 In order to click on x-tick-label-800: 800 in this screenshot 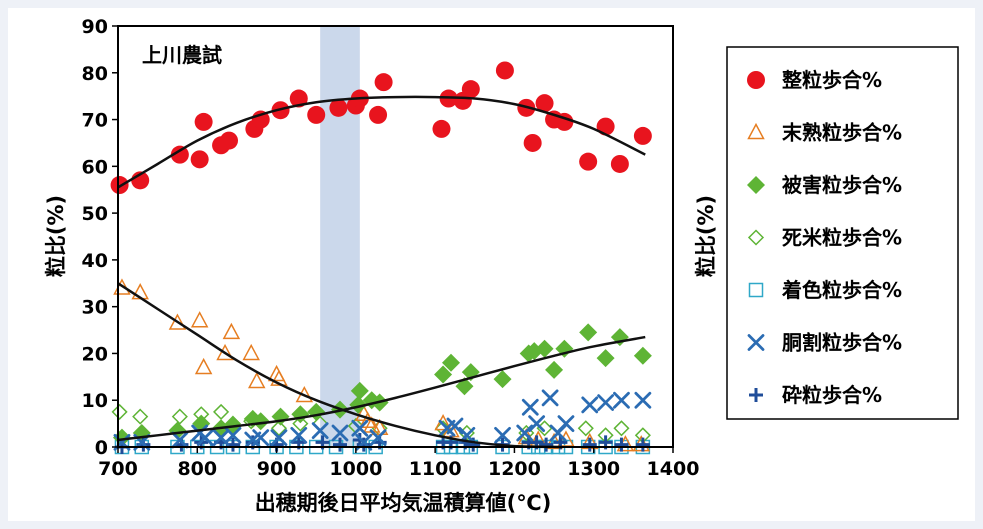, I will do `click(197, 469)`.